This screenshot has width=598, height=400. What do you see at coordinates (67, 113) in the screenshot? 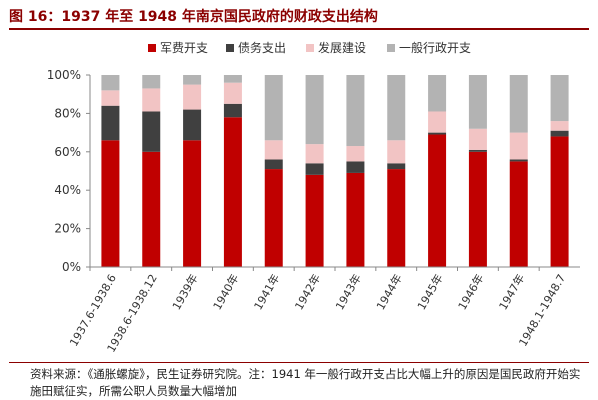
I see `y-tick-label-4: 80%` at bounding box center [67, 113].